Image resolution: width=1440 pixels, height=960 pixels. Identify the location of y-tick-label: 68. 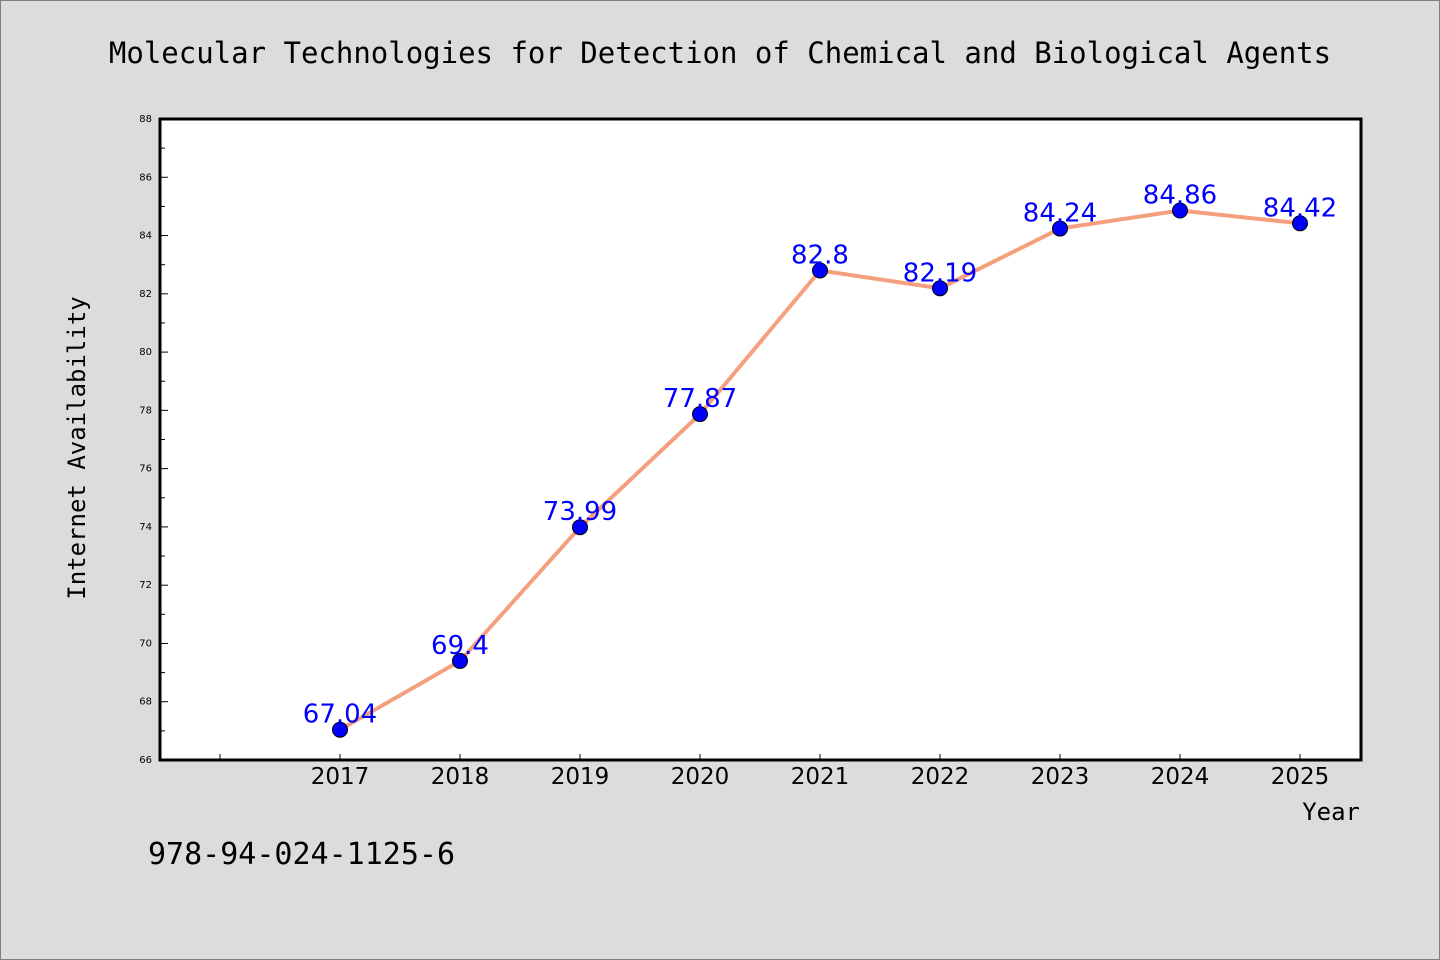
(145, 702).